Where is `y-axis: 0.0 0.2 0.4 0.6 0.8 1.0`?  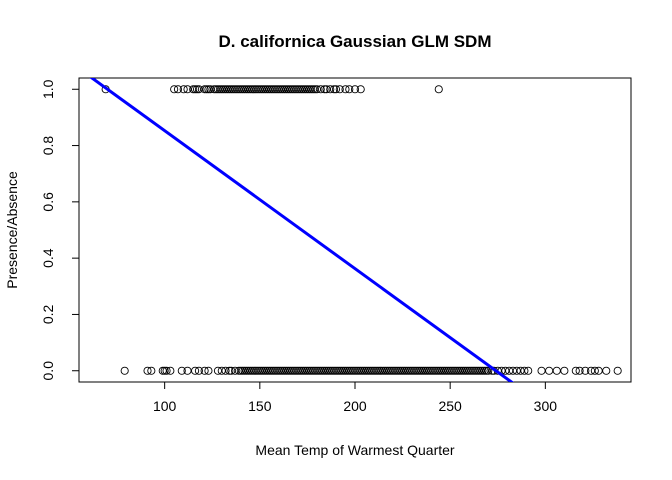
y-axis: 0.0 0.2 0.4 0.6 0.8 1.0 is located at coordinates (60, 230).